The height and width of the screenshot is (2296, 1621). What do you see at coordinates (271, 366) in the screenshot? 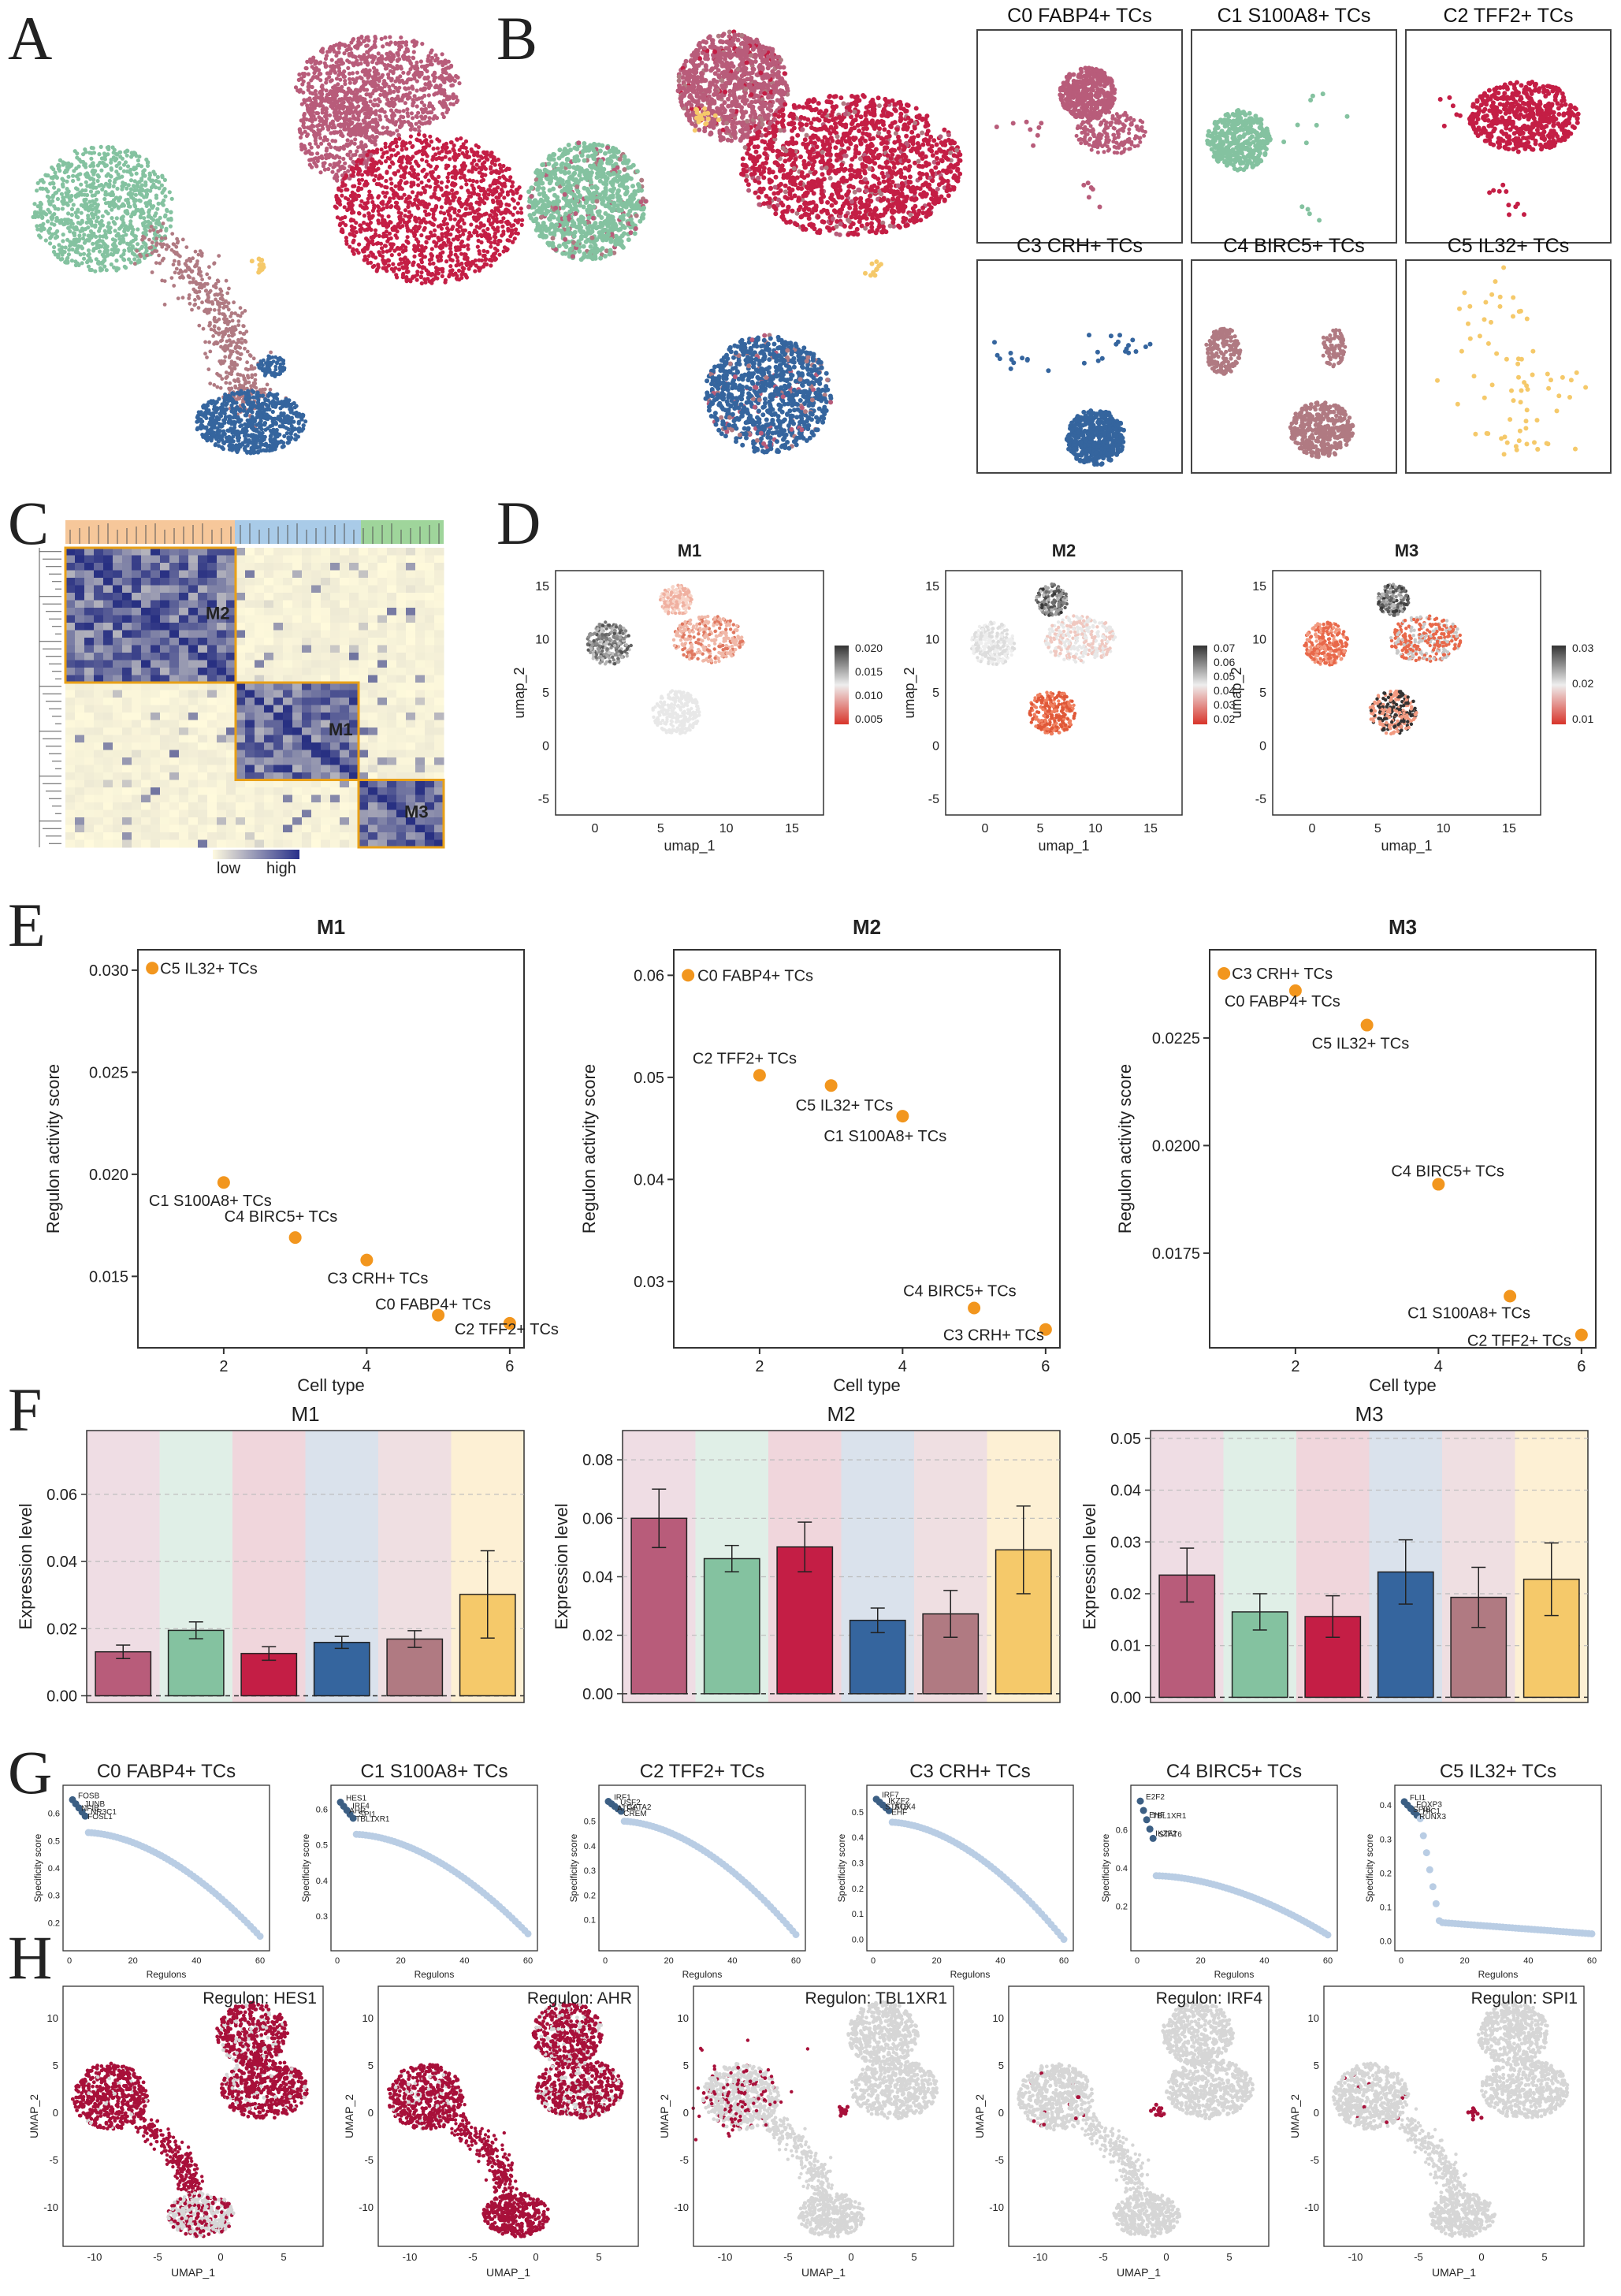
I see `cell-cloud` at bounding box center [271, 366].